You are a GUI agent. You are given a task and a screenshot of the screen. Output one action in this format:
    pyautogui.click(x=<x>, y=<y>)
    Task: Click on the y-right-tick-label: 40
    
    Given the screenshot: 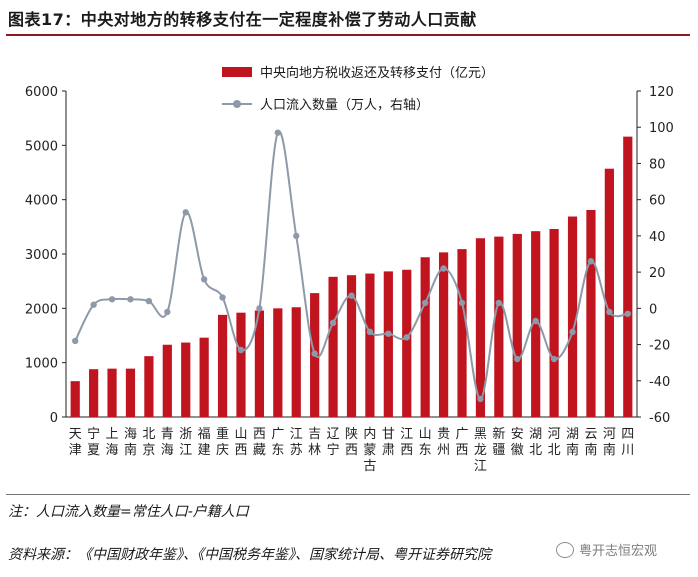 What is the action you would take?
    pyautogui.click(x=657, y=237)
    